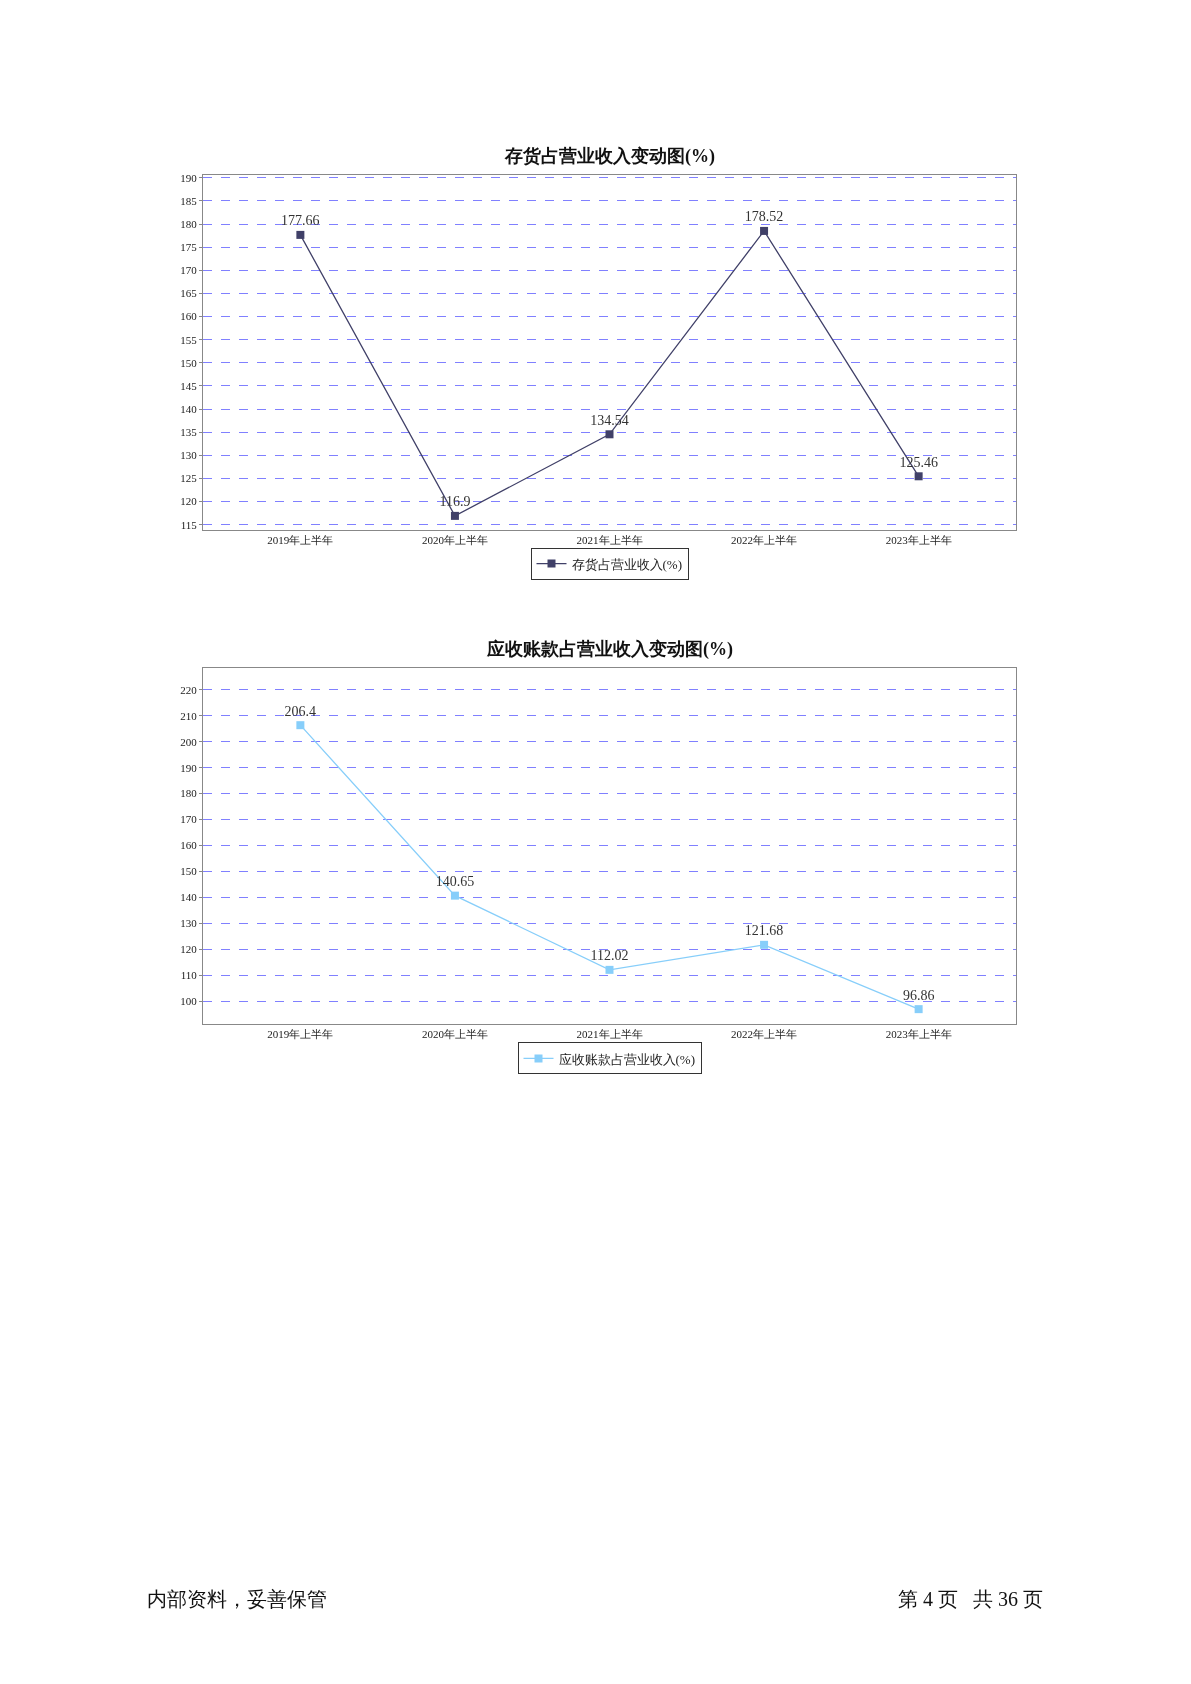 This screenshot has height=1684, width=1191. Describe the element at coordinates (189, 689) in the screenshot. I see `y-tick-label: 220` at that location.